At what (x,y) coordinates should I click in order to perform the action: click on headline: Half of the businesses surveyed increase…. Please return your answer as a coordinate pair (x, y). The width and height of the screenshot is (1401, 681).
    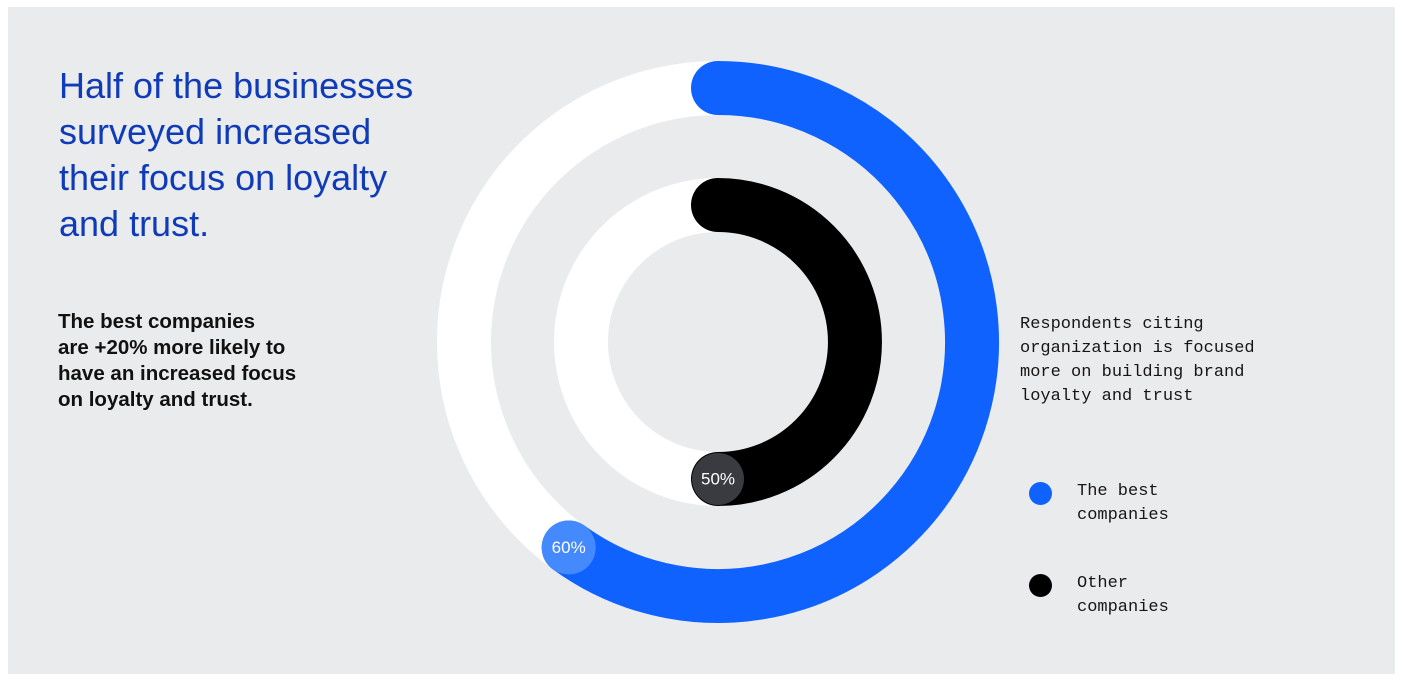
    Looking at the image, I should click on (236, 154).